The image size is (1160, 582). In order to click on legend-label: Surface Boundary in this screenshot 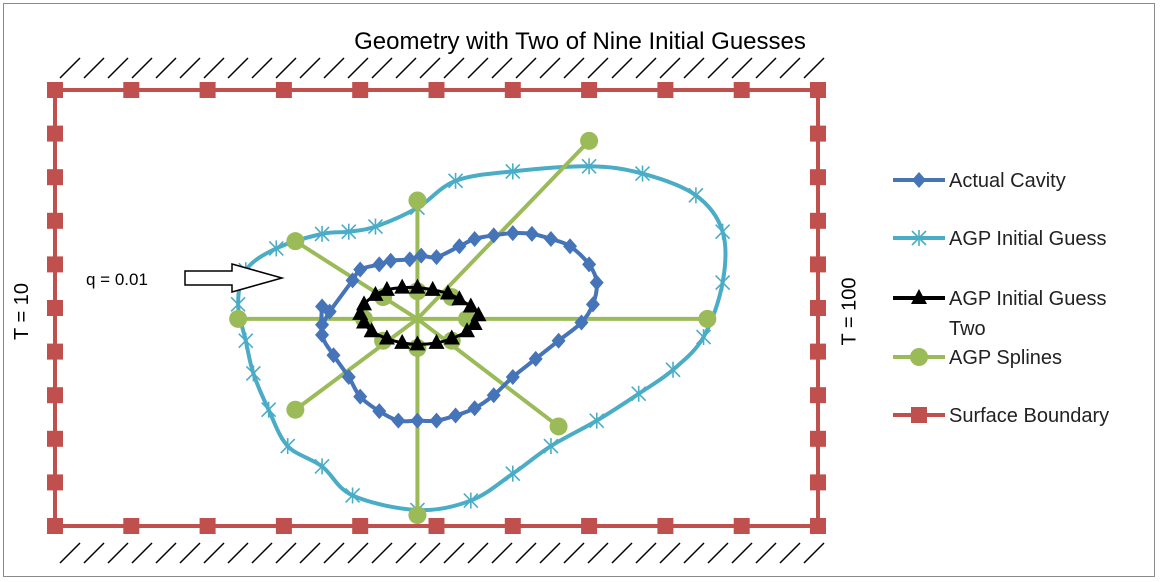, I will do `click(1029, 416)`.